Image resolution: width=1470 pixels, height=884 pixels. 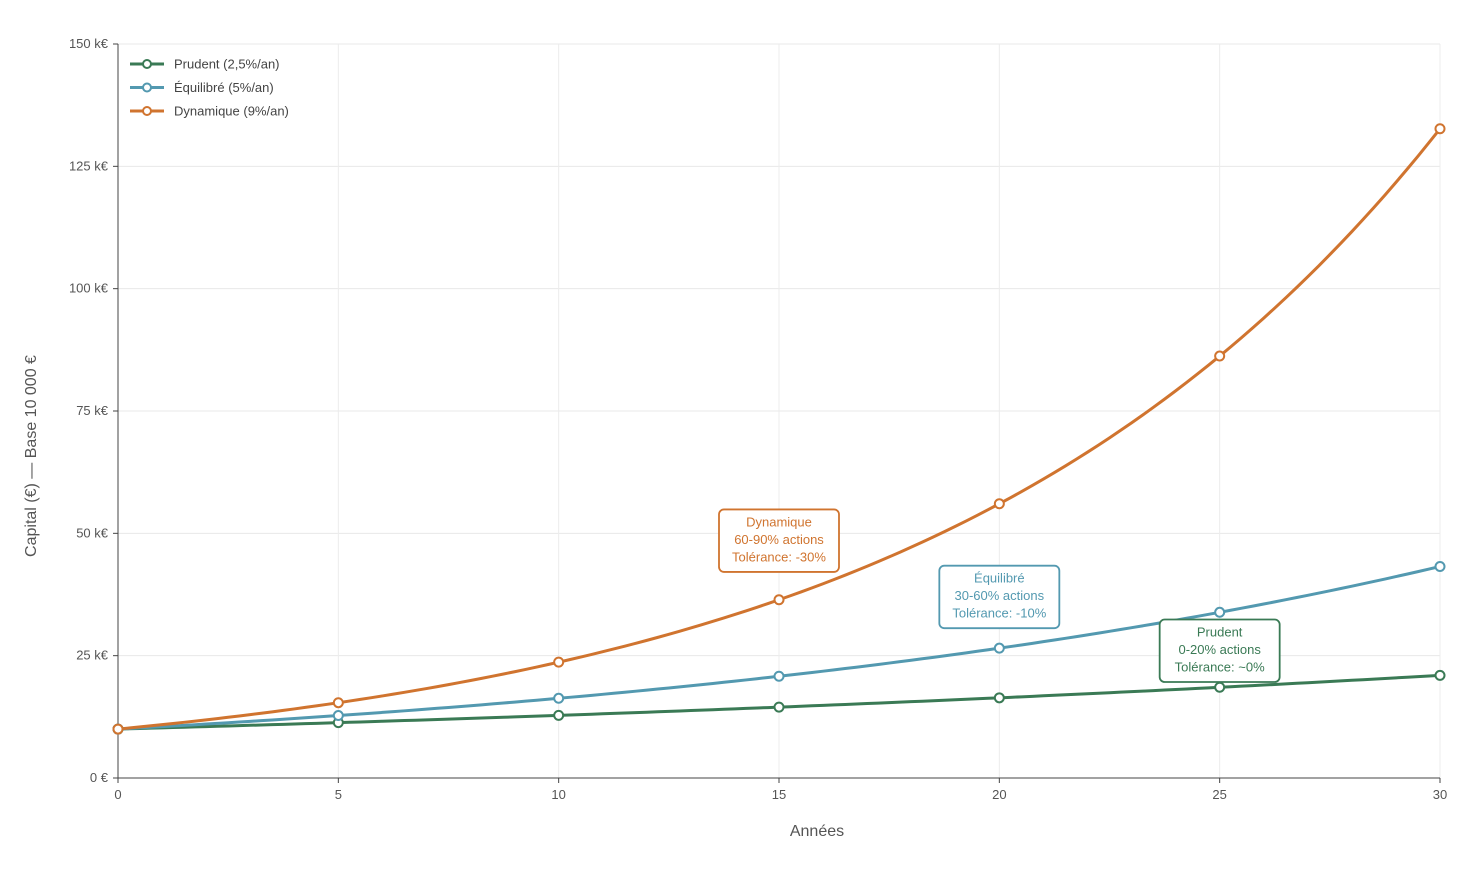 I want to click on x-tick-label: 5, so click(x=338, y=794).